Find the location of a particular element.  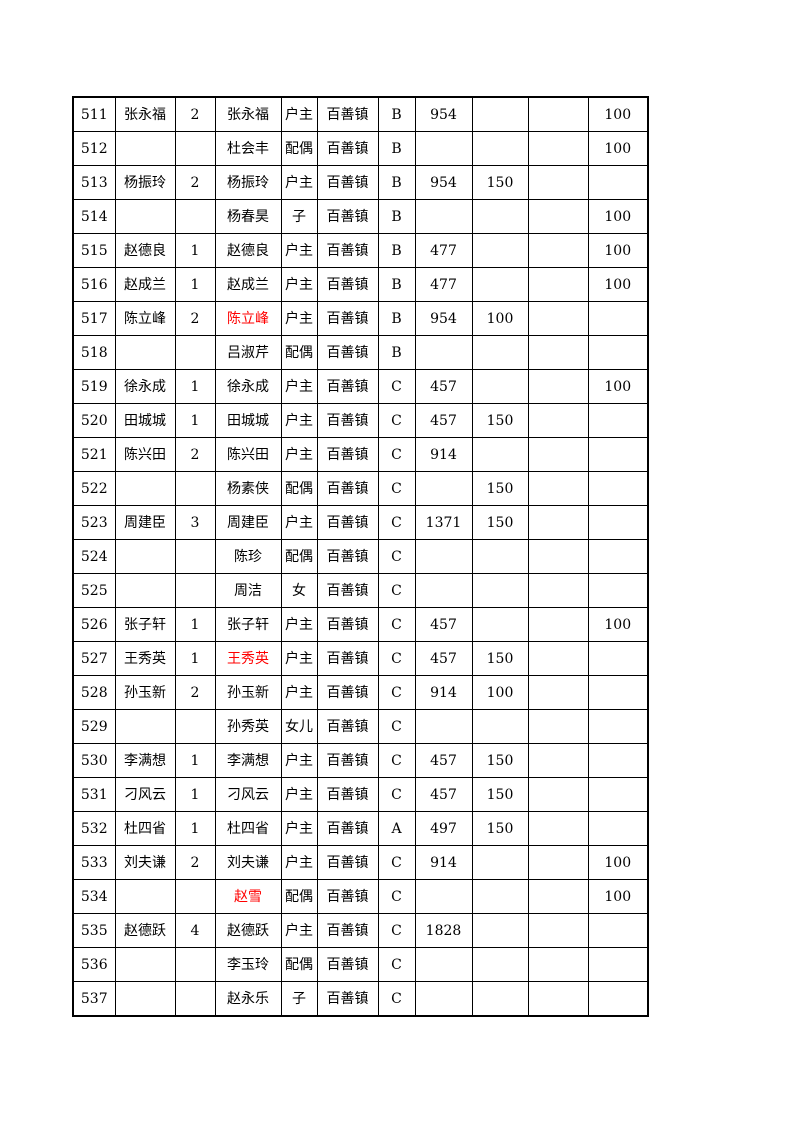

table-row: 534 赵雪 配偶 百善镇 C 100 is located at coordinates (360, 896).